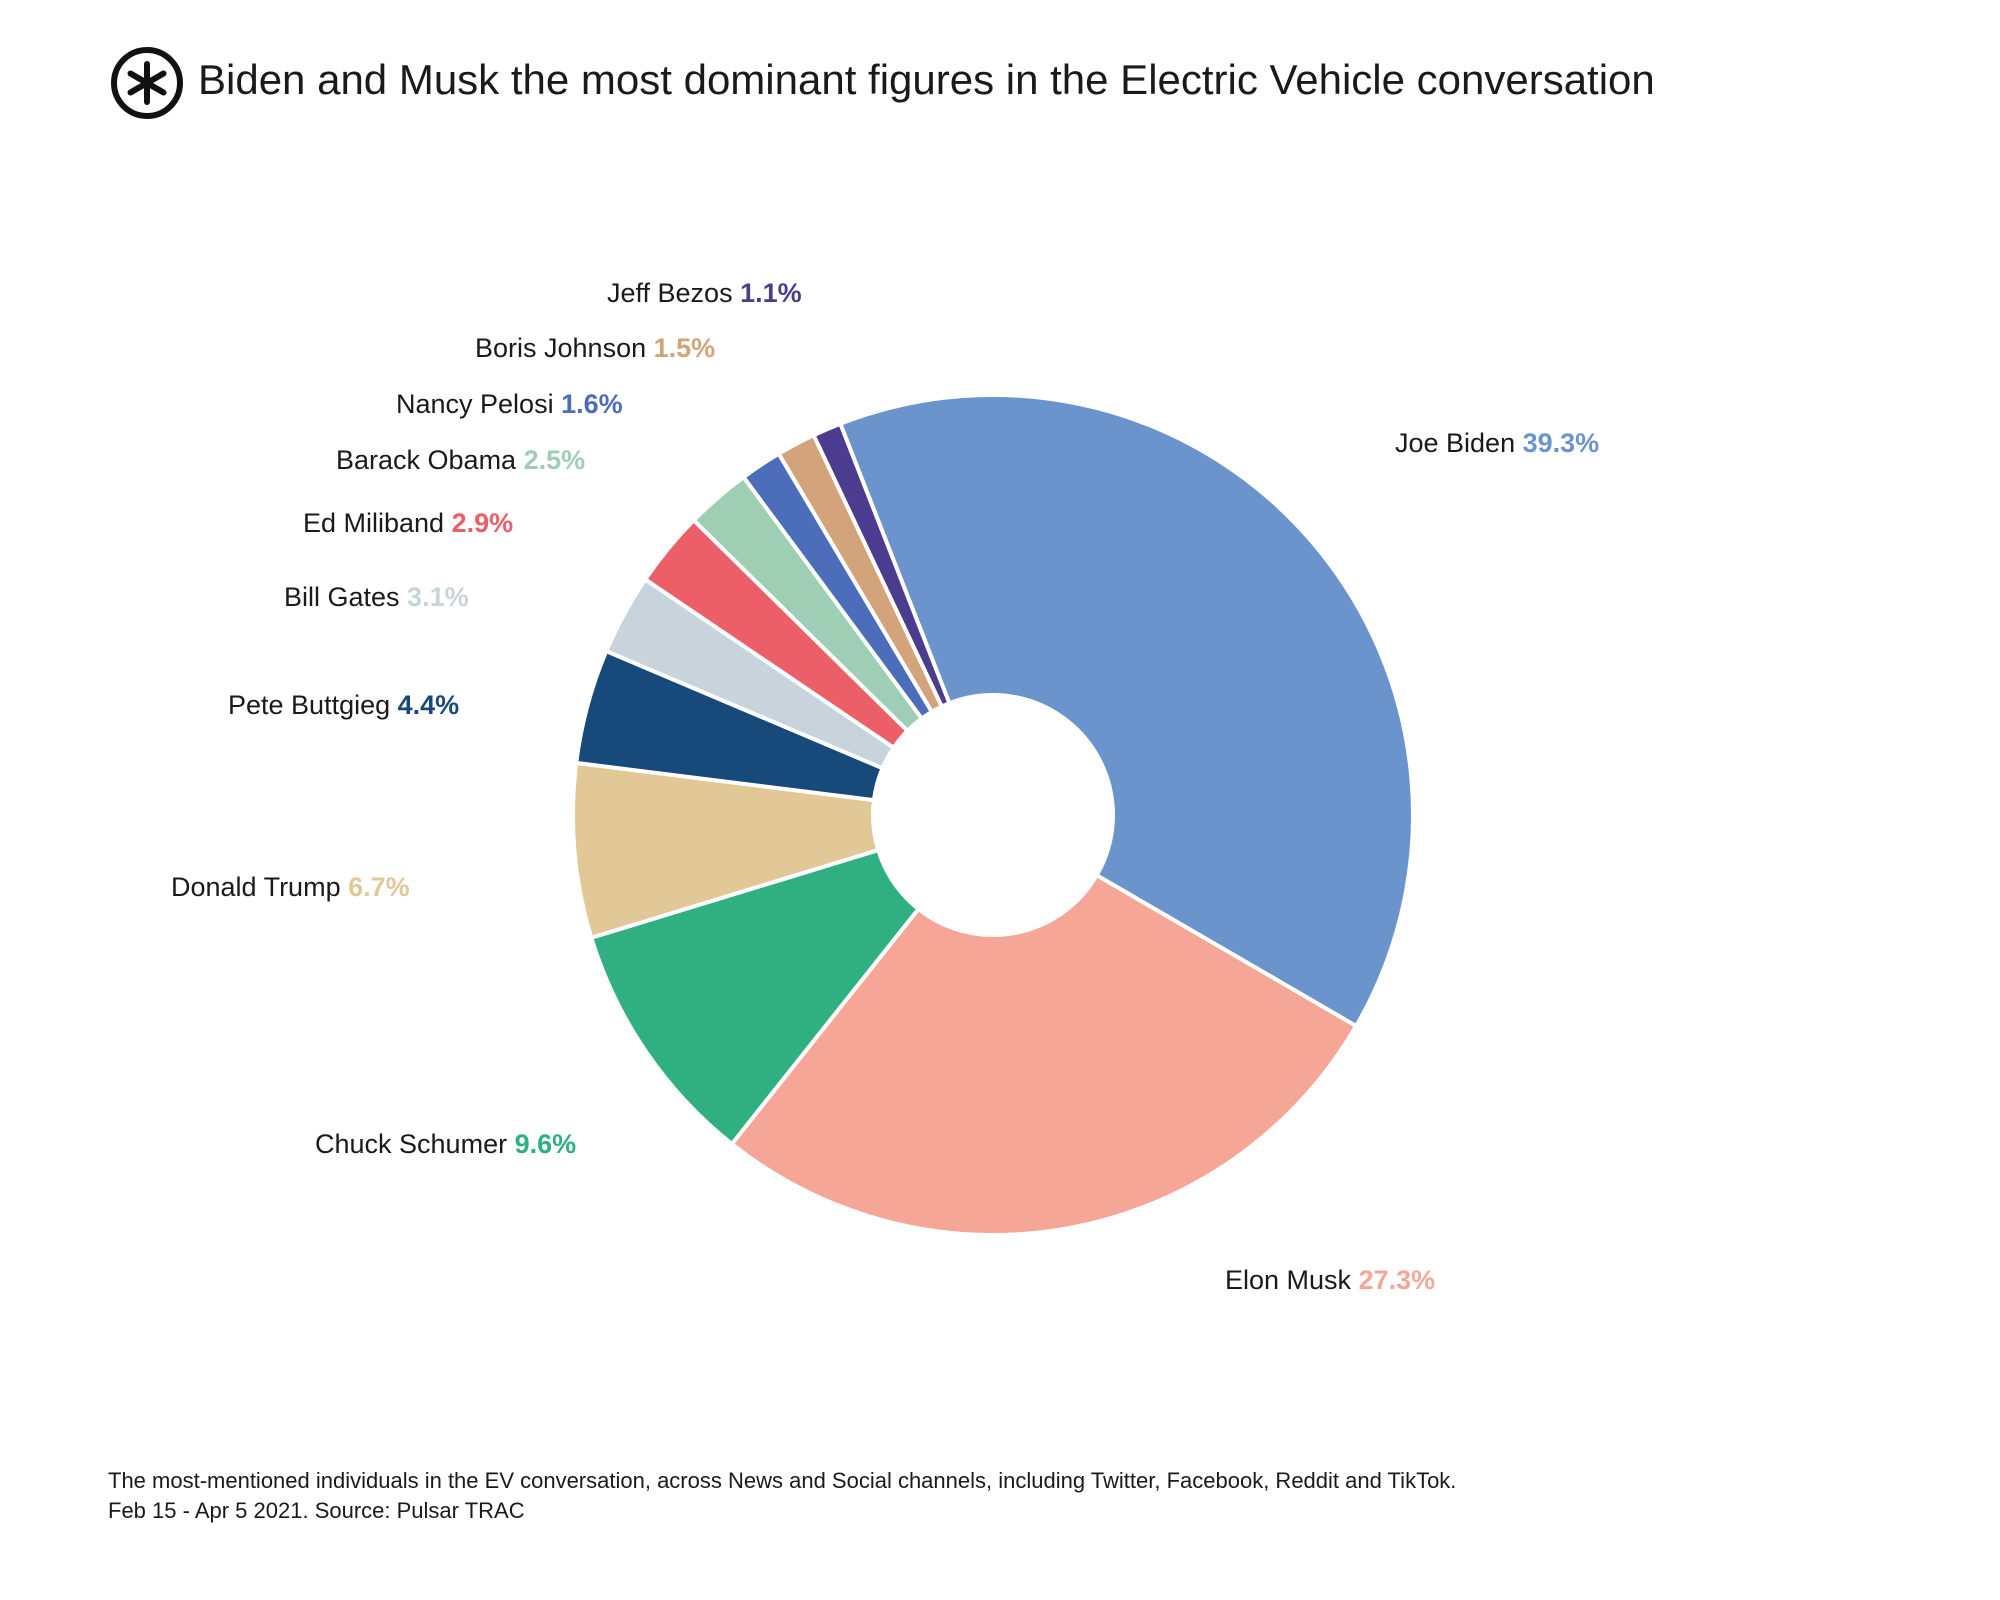 This screenshot has height=1600, width=2000. What do you see at coordinates (429, 705) in the screenshot?
I see `label-value-pete-buttgieg: 4.4%` at bounding box center [429, 705].